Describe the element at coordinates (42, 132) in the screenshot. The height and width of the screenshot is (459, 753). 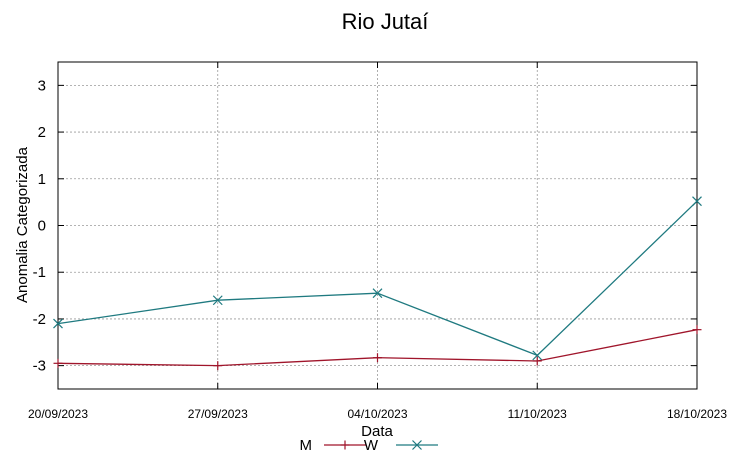
I see `y-tick-label: 2` at that location.